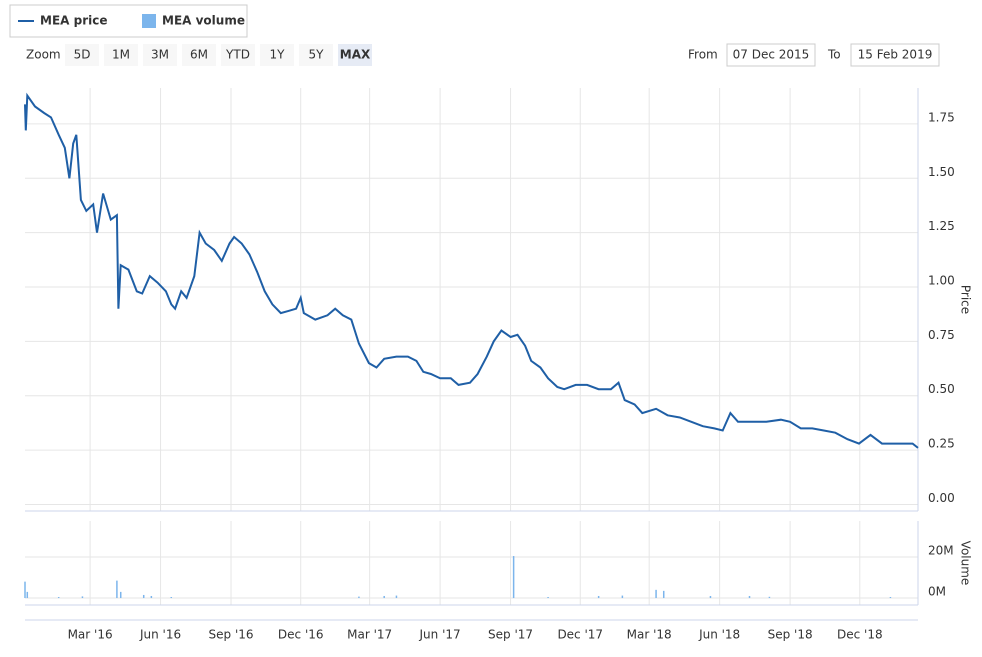 The image size is (982, 657). I want to click on zoom-button-label: 5Y, so click(317, 55).